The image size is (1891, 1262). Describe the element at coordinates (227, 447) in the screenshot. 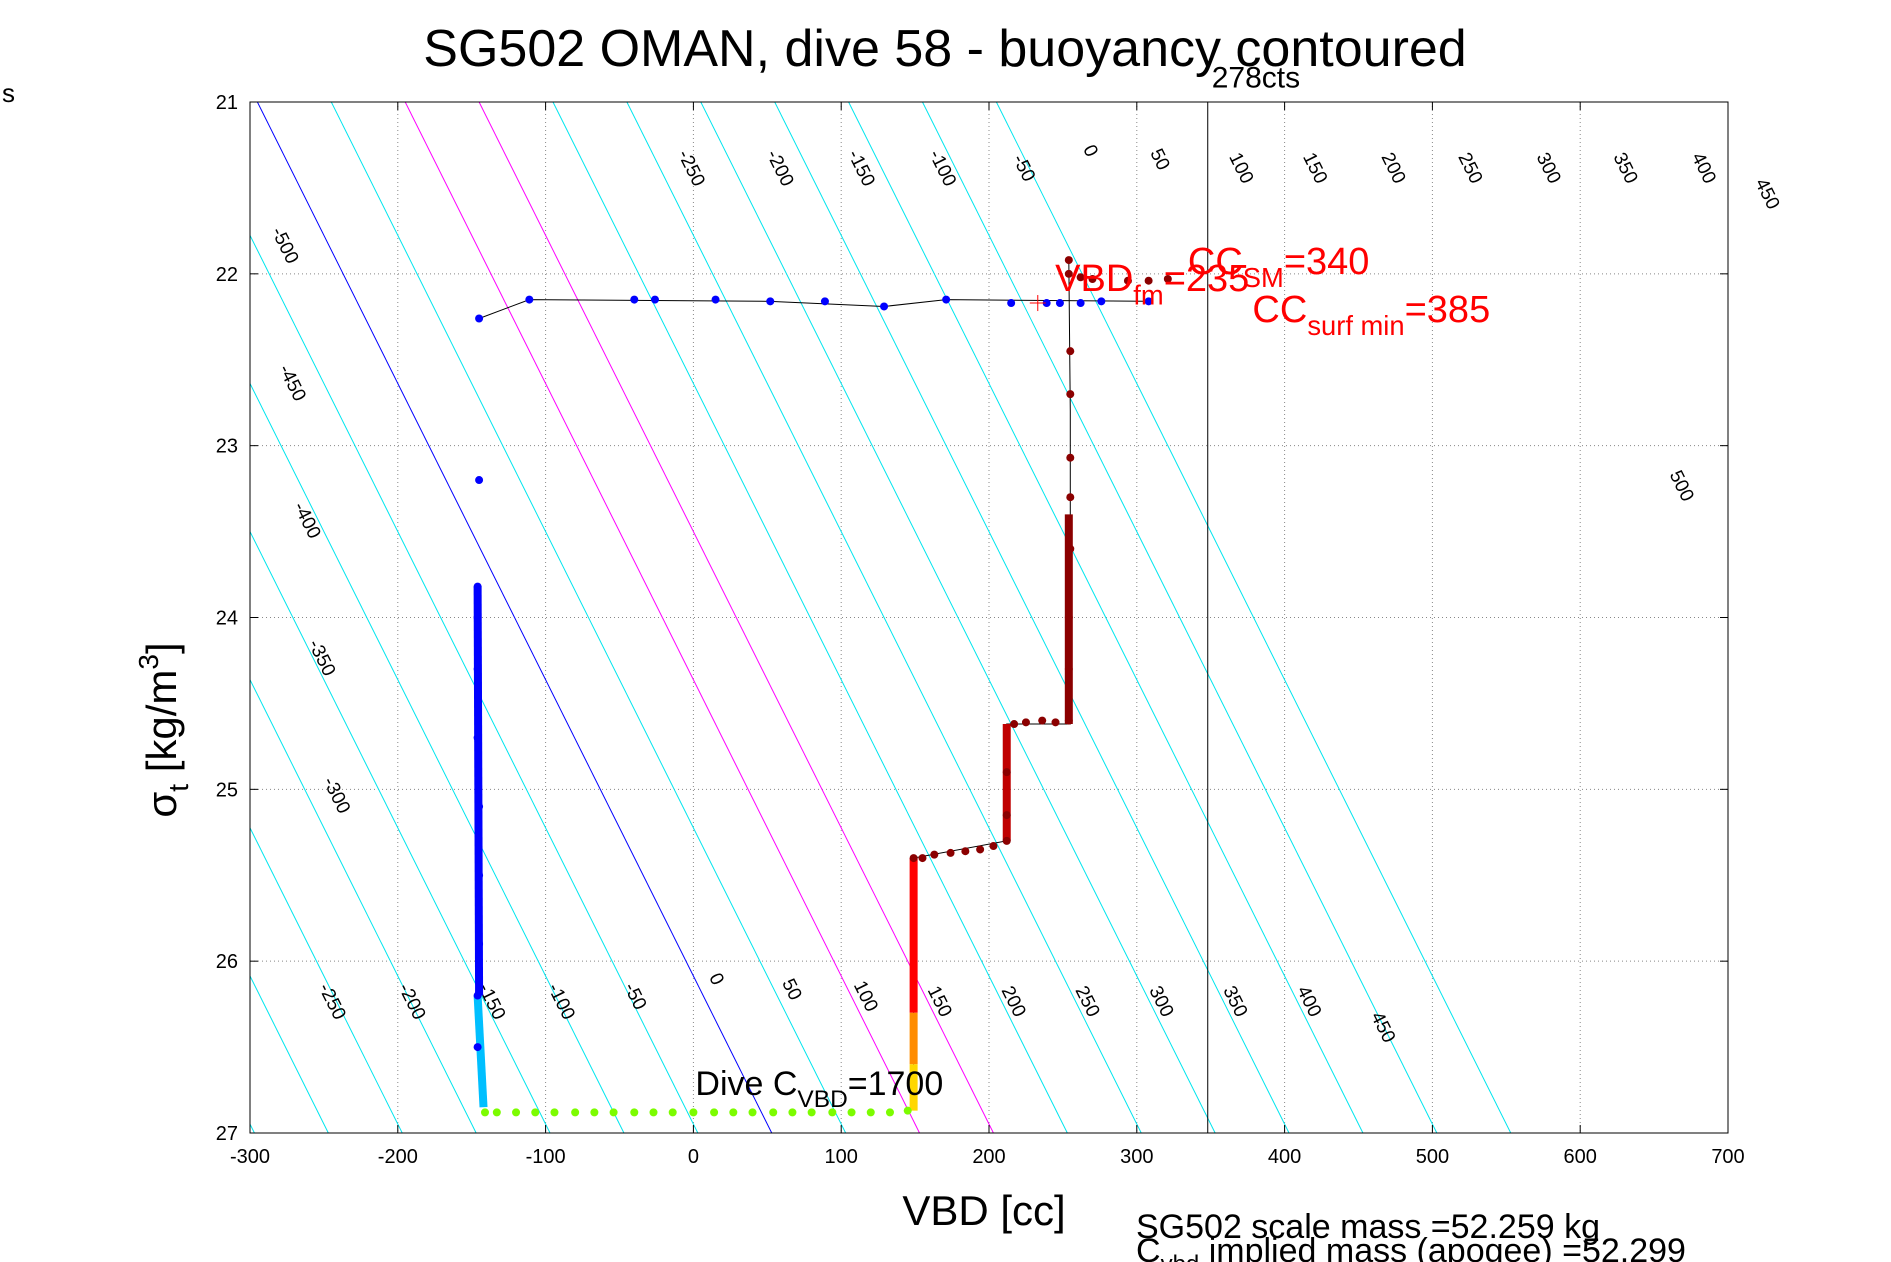

I see `y-tick-label: 23` at that location.